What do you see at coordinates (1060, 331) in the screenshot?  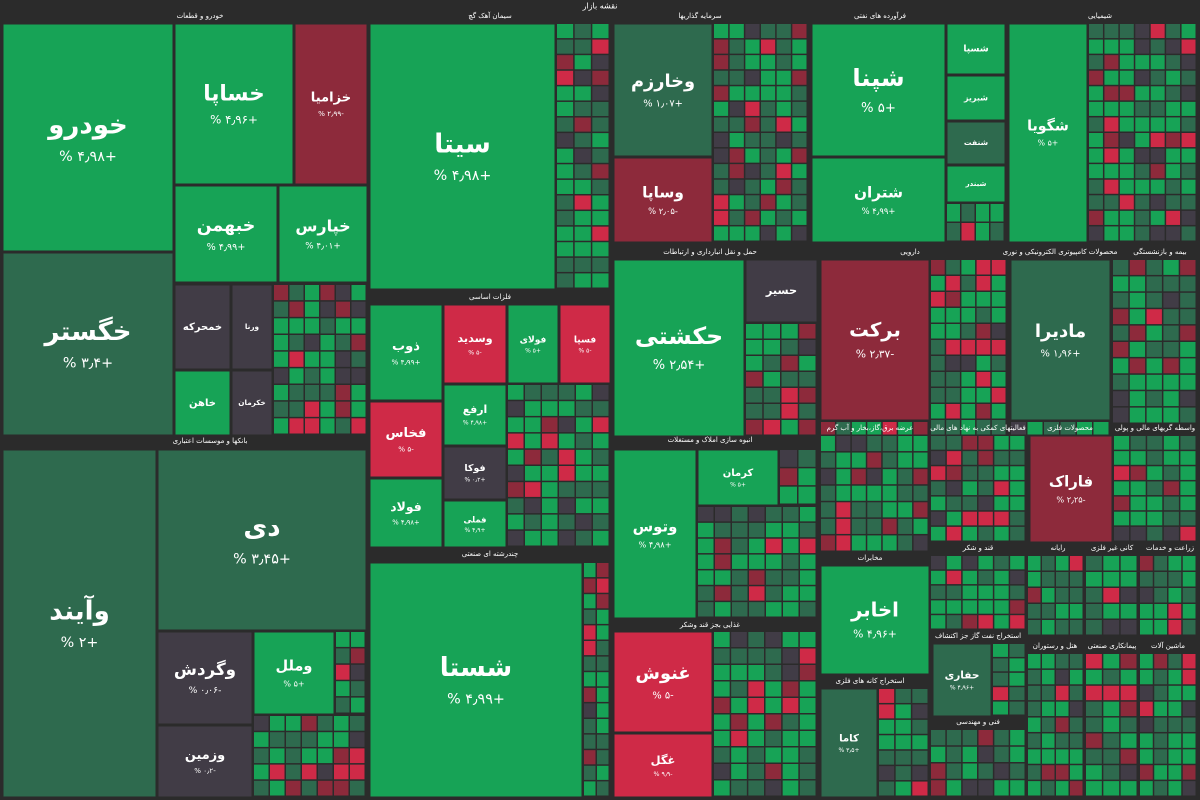 I see `tile-name: مادیرا` at bounding box center [1060, 331].